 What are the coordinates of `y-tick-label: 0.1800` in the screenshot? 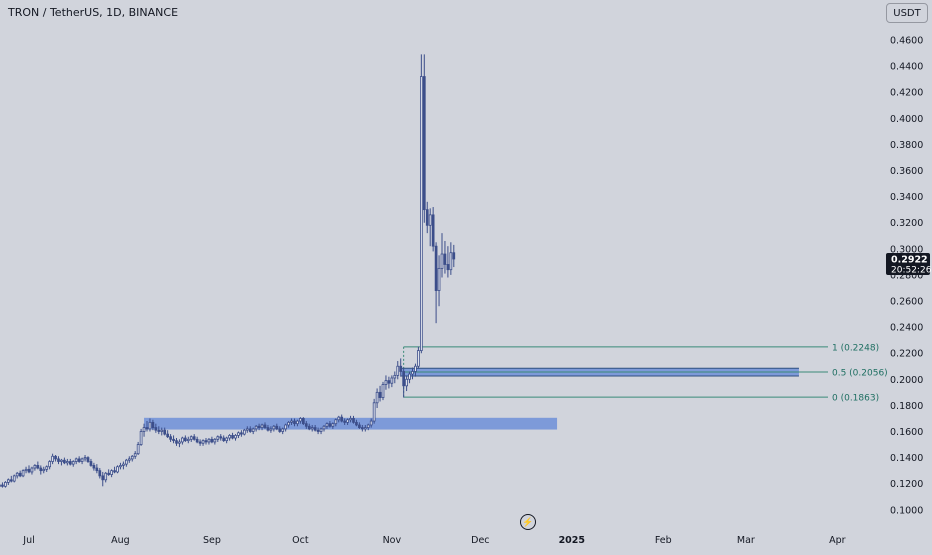 It's located at (906, 406).